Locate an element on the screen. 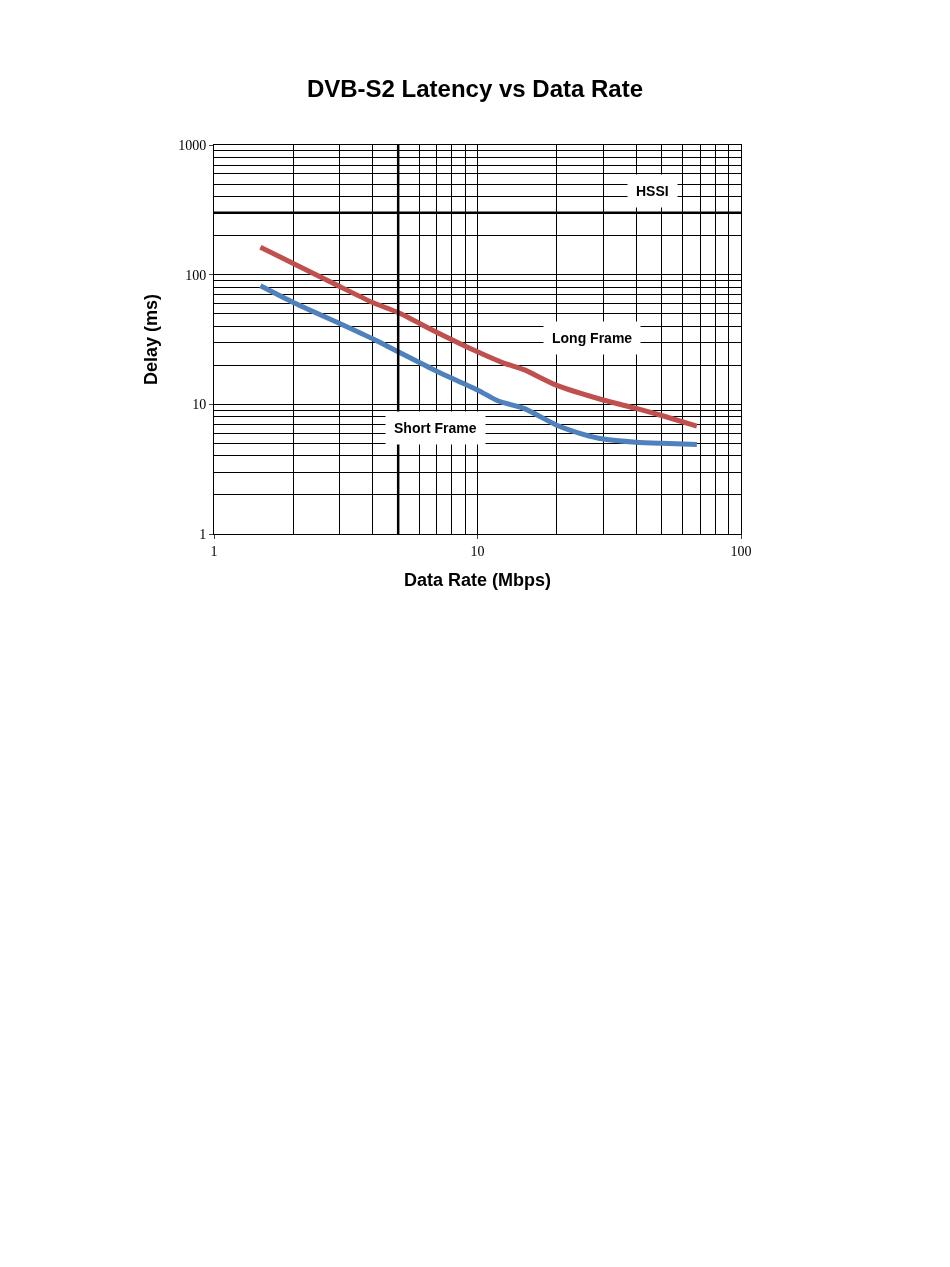 The width and height of the screenshot is (950, 1267). y-tick-label: 100 is located at coordinates (196, 275).